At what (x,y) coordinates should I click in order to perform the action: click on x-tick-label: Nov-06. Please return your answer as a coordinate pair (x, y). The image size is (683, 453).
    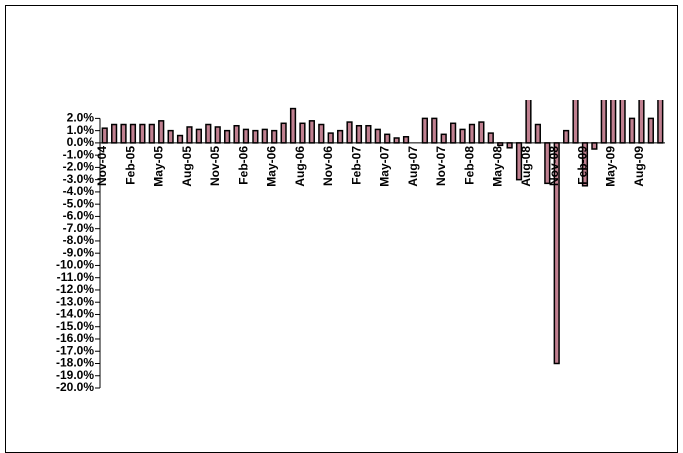
    Looking at the image, I should click on (328, 166).